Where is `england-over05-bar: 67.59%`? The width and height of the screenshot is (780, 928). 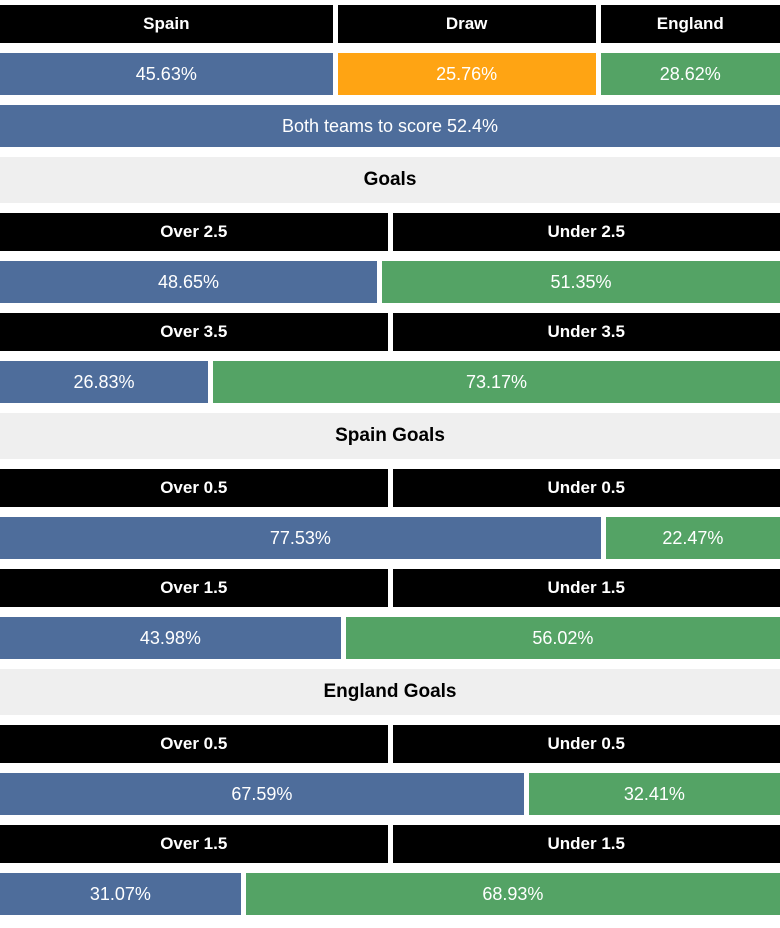 england-over05-bar: 67.59% is located at coordinates (262, 794).